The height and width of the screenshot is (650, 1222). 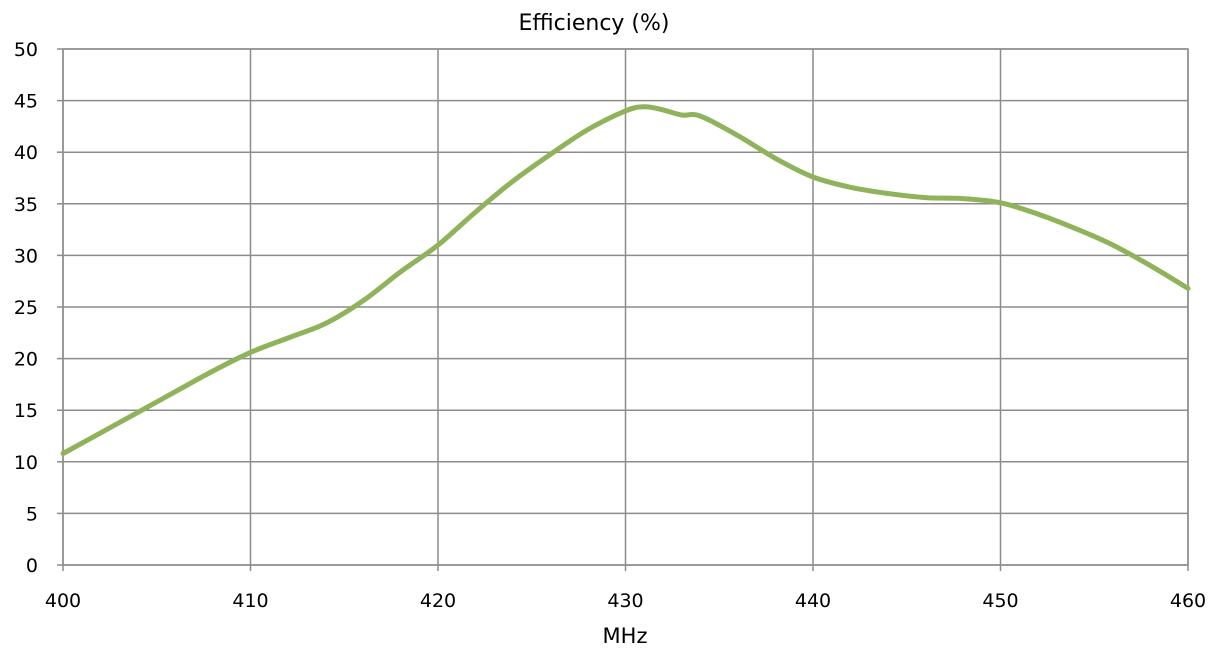 What do you see at coordinates (26, 256) in the screenshot?
I see `y-tick-label: 30` at bounding box center [26, 256].